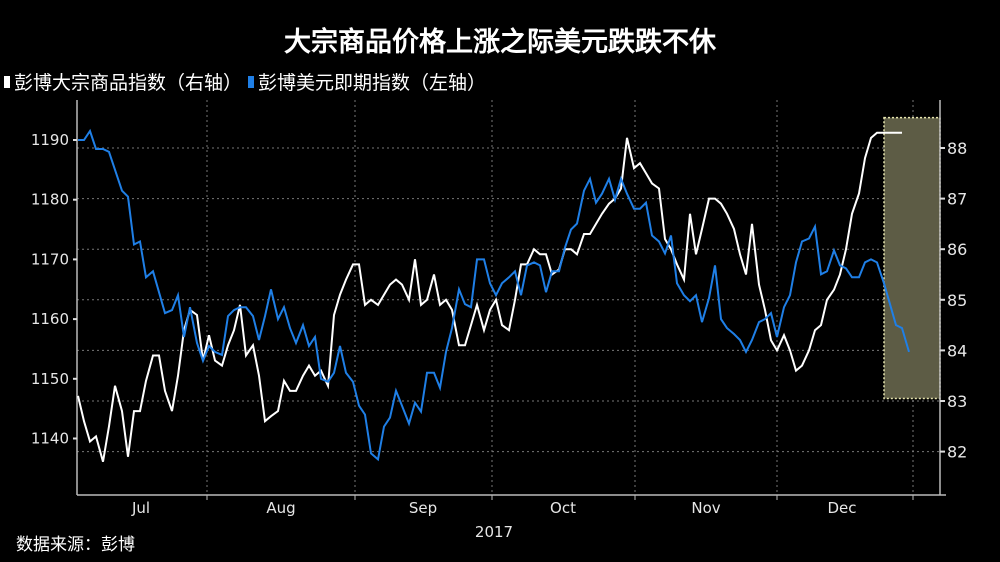 This screenshot has height=562, width=1000. What do you see at coordinates (50, 379) in the screenshot?
I see `left-axis-tick-label: 1150` at bounding box center [50, 379].